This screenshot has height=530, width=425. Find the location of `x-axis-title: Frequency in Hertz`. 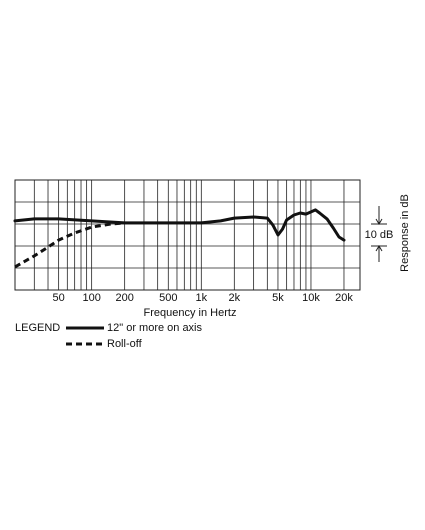

x-axis-title: Frequency in Hertz is located at coordinates (190, 313).